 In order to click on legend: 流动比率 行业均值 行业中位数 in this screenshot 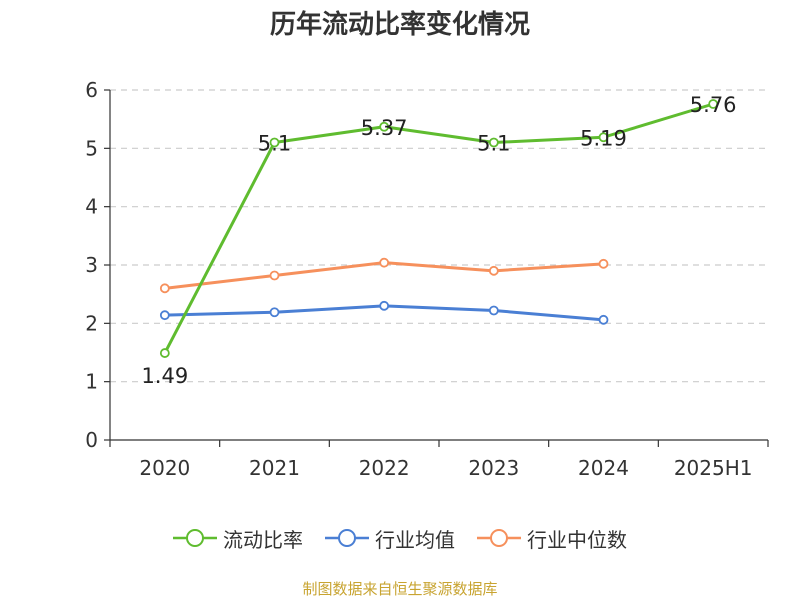, I will do `click(400, 538)`.